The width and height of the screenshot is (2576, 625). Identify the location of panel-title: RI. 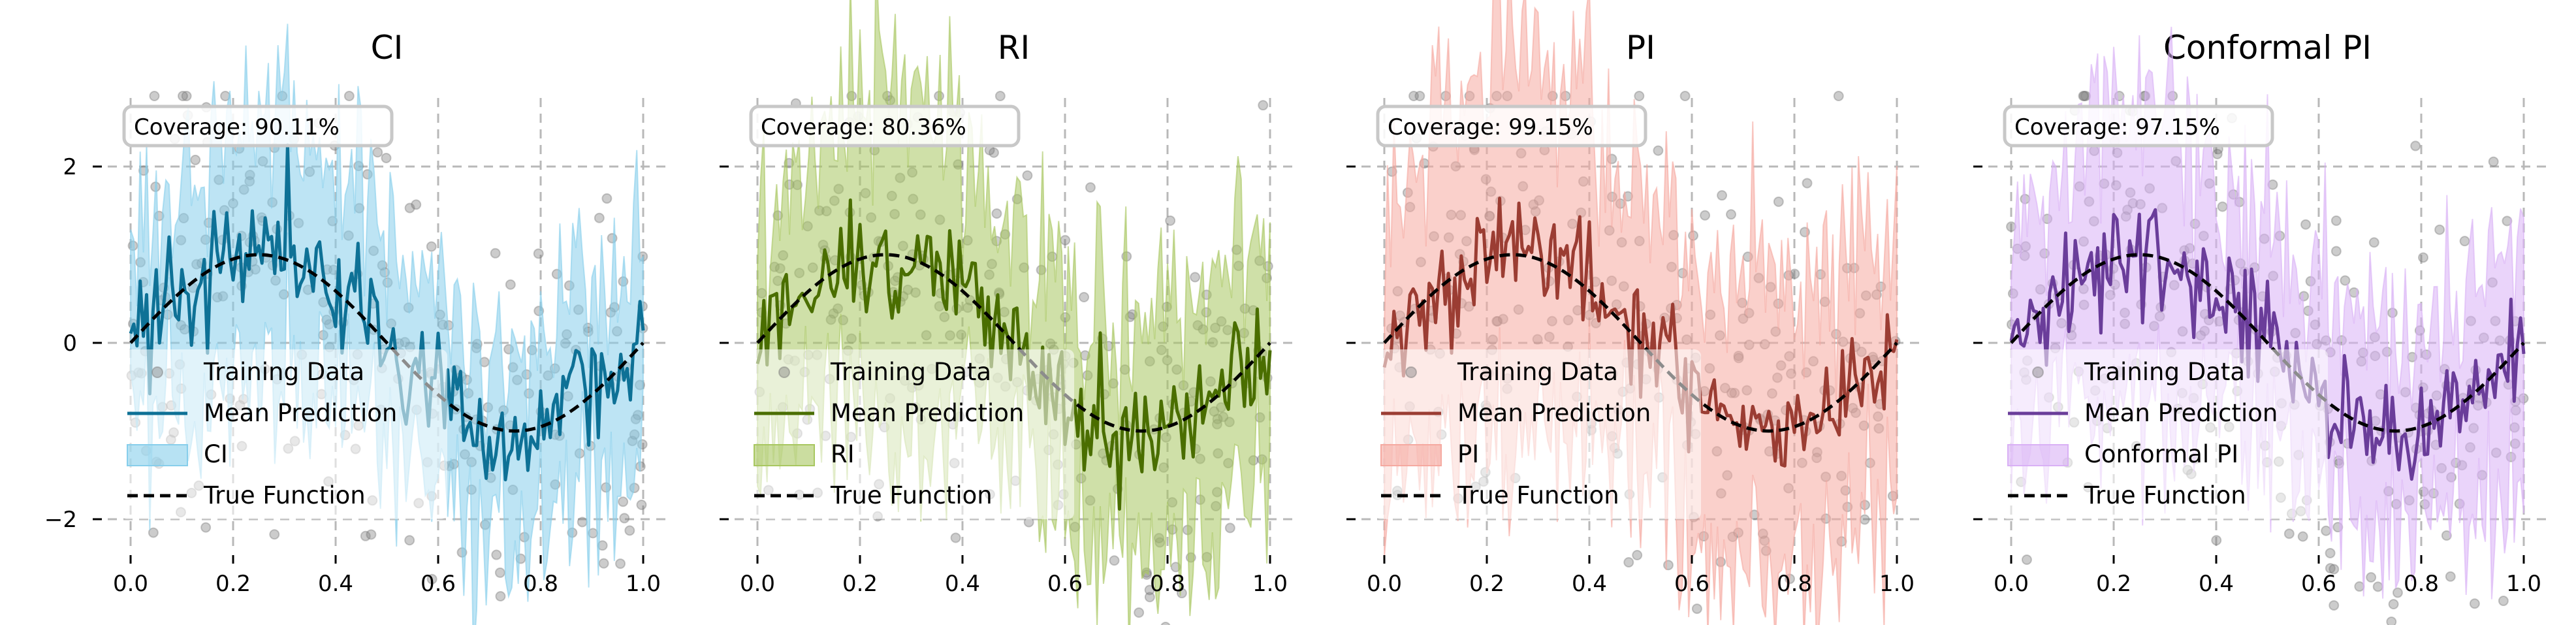
(1014, 48).